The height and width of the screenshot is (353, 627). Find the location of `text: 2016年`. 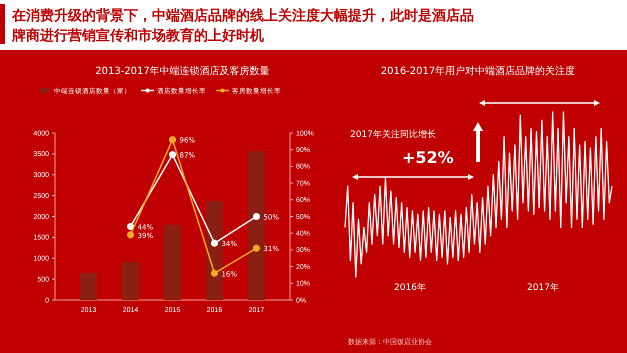

text: 2016年 is located at coordinates (410, 287).